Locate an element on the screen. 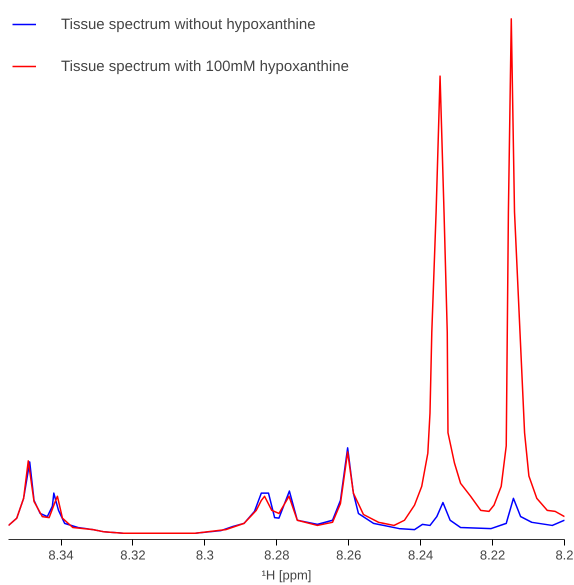 The width and height of the screenshot is (574, 585). legend-label: Tissue spectrum with 100mM hypoxanthine is located at coordinates (205, 66).